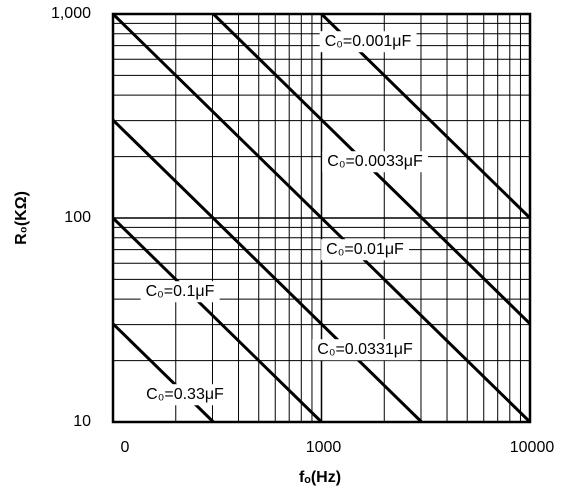  I want to click on y-axis-title: R₀(KΩ), so click(21, 218).